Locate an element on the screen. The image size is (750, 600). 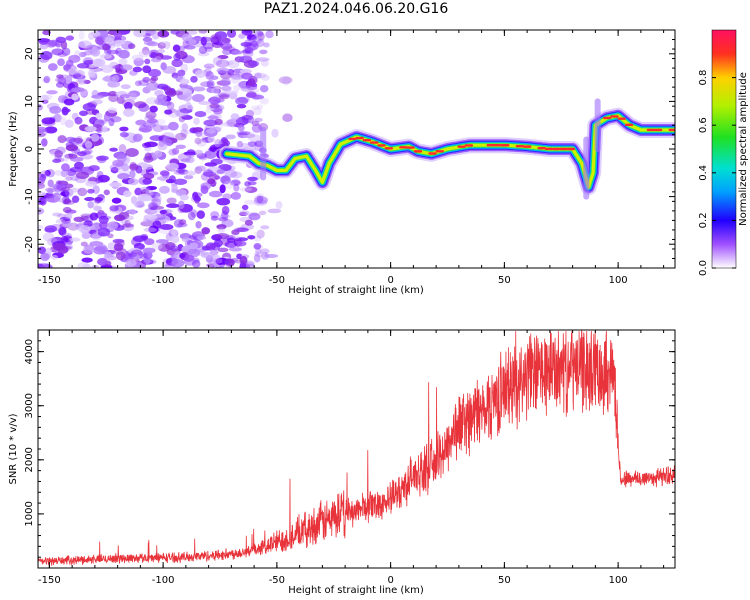
spectrogram-ytick-label: -20 is located at coordinates (29, 244).